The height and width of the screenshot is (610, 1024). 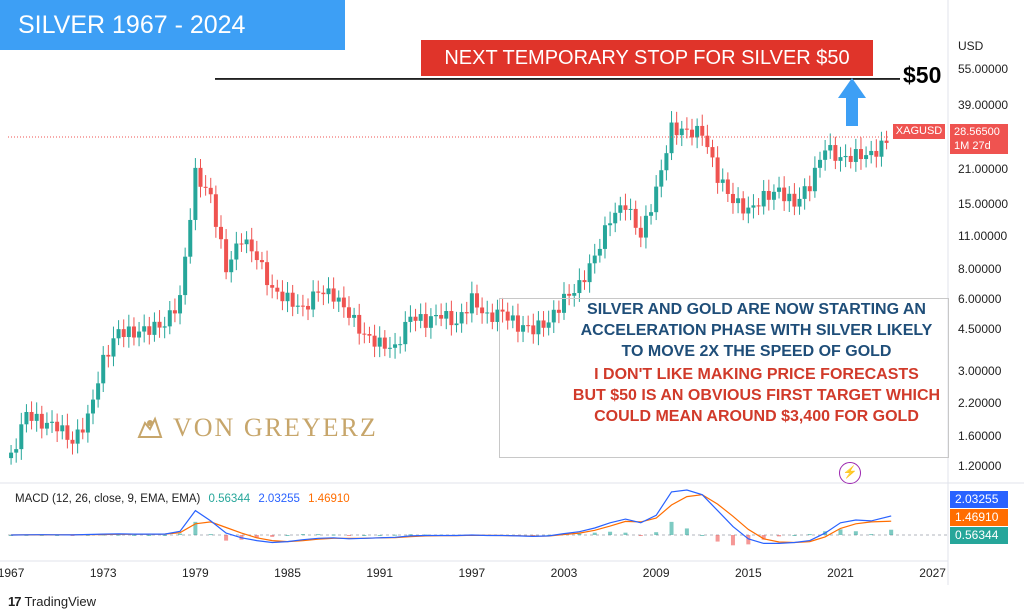 What do you see at coordinates (932, 573) in the screenshot?
I see `time-tick-label: 2027` at bounding box center [932, 573].